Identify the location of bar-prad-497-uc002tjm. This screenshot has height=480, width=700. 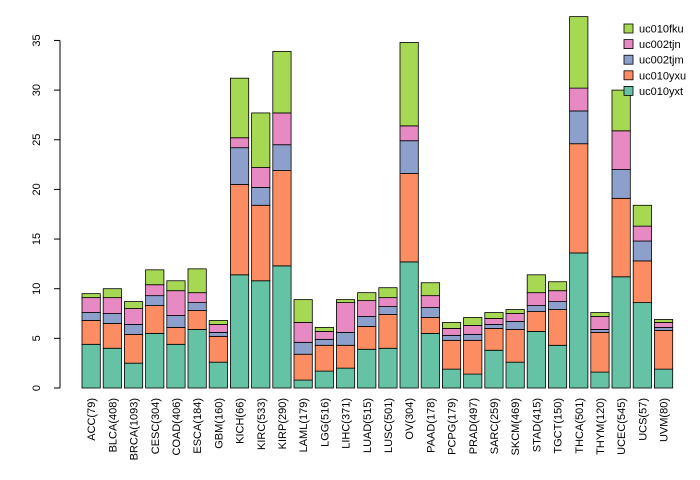
(473, 337).